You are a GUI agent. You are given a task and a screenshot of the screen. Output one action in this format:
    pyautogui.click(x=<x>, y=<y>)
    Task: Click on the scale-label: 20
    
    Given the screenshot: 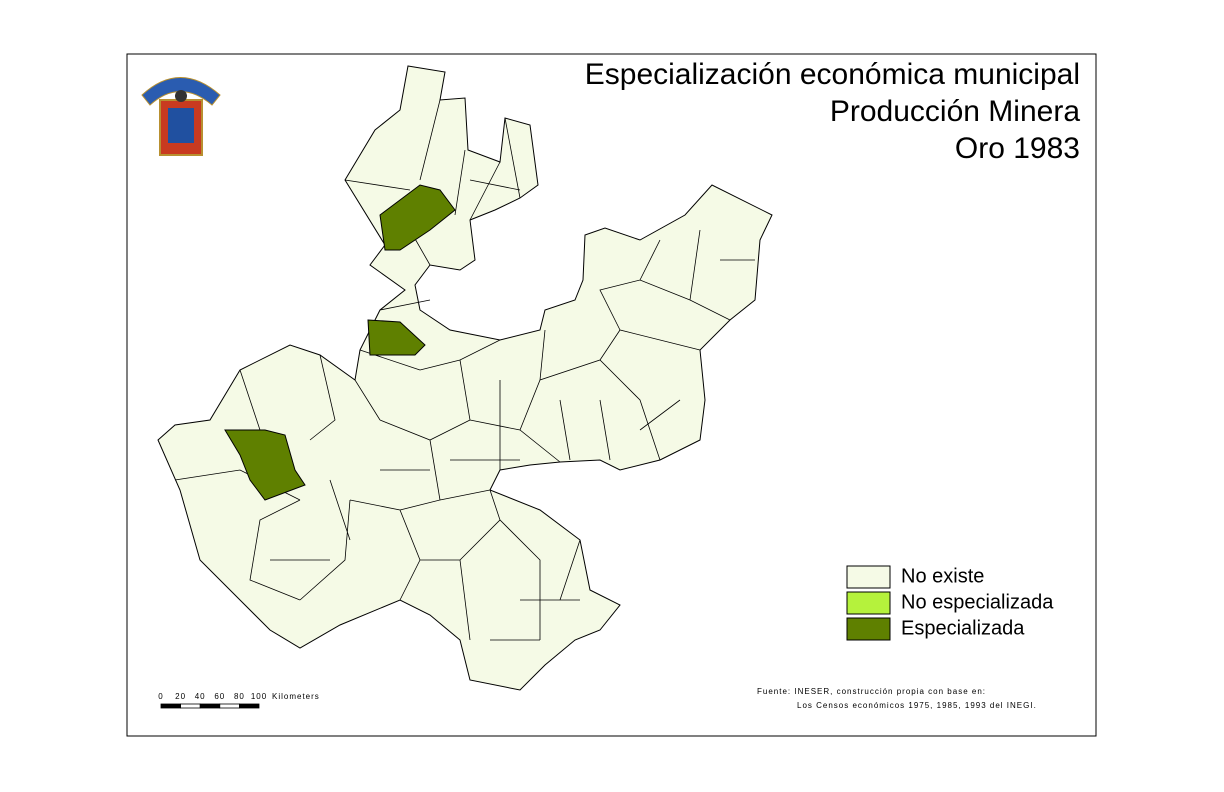 What is the action you would take?
    pyautogui.click(x=180, y=696)
    